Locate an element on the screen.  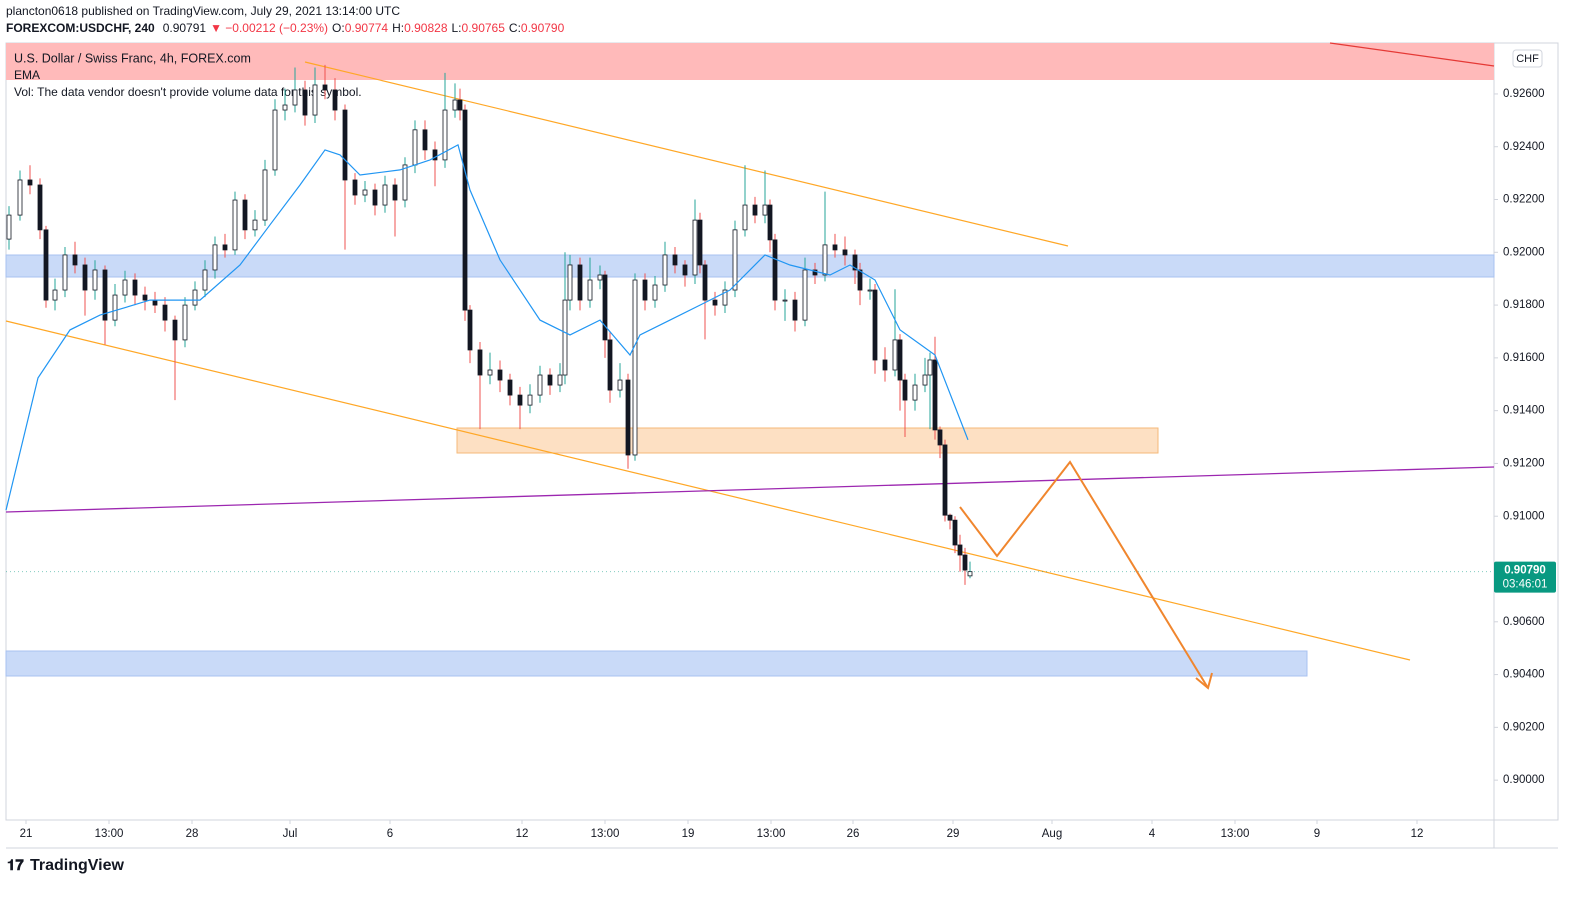
currency: CHF is located at coordinates (1527, 59).